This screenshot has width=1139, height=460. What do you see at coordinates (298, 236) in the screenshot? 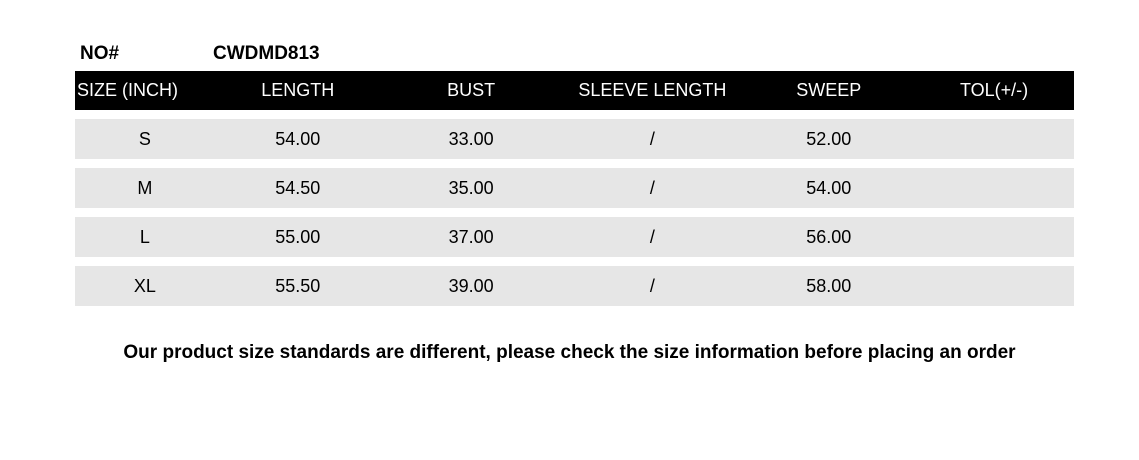
I see `cell-length: 55.00` at bounding box center [298, 236].